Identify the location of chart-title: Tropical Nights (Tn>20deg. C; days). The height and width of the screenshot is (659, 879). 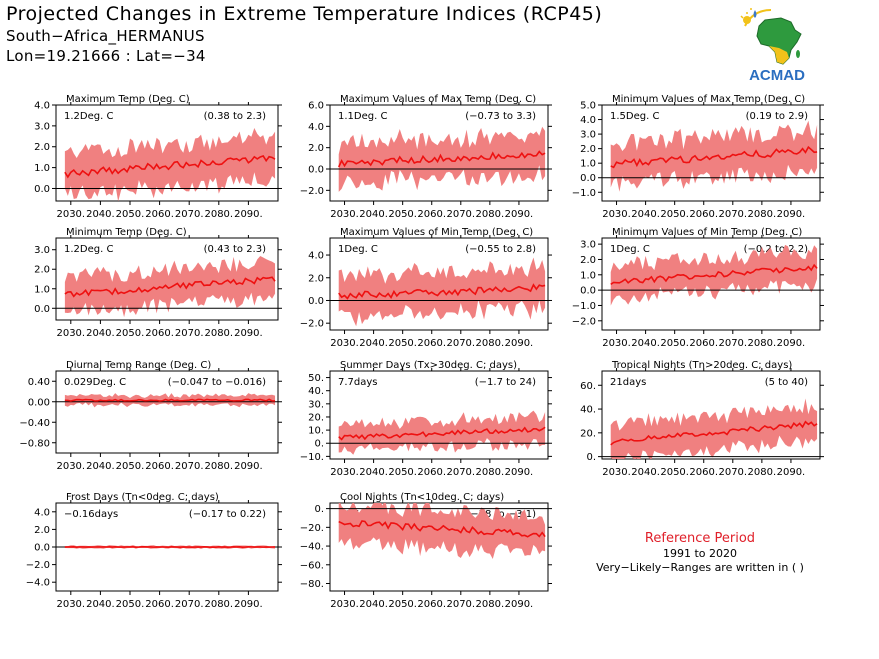
(701, 365).